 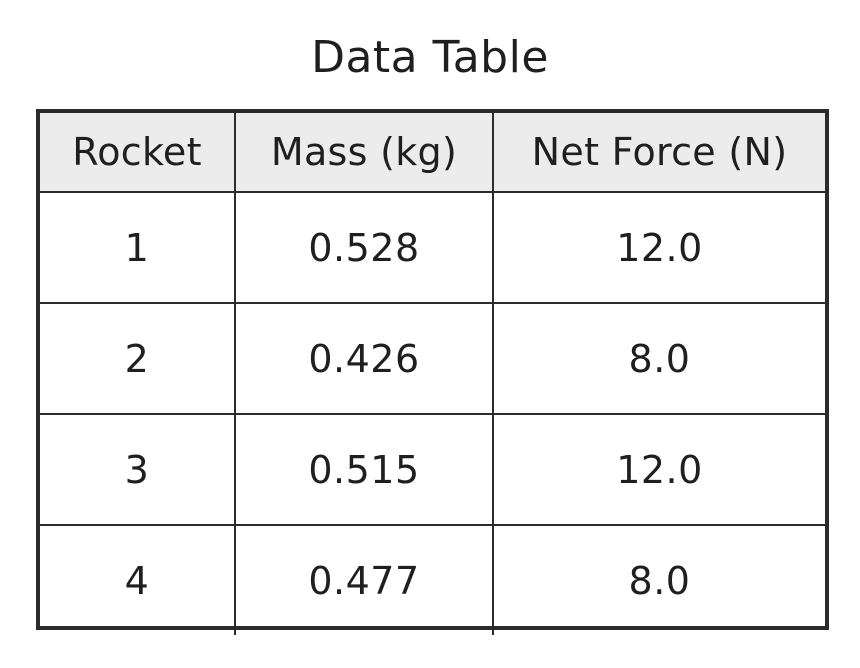 I want to click on cell-mass: 0.528, so click(x=364, y=247).